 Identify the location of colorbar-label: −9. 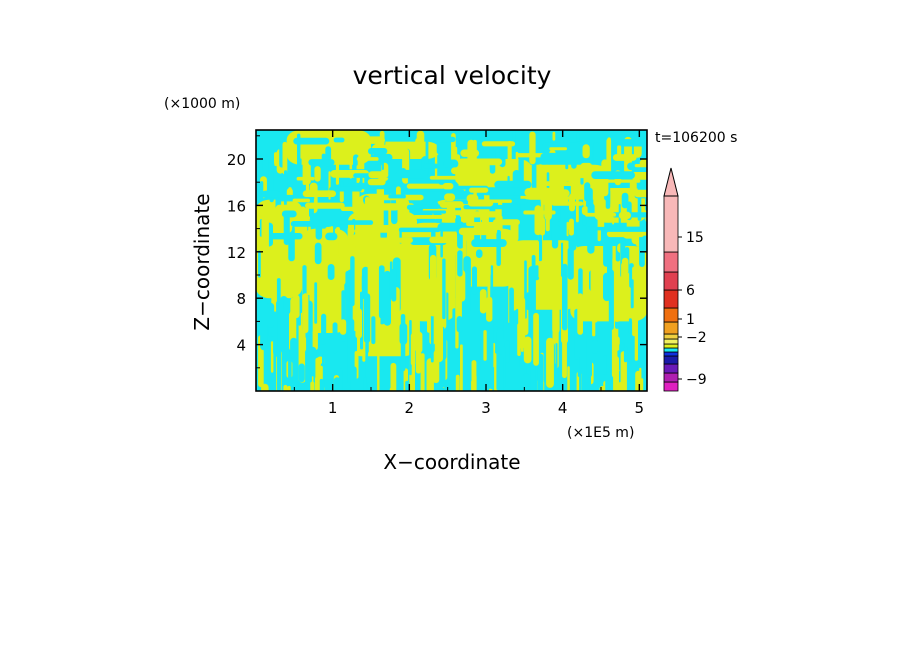
(696, 380).